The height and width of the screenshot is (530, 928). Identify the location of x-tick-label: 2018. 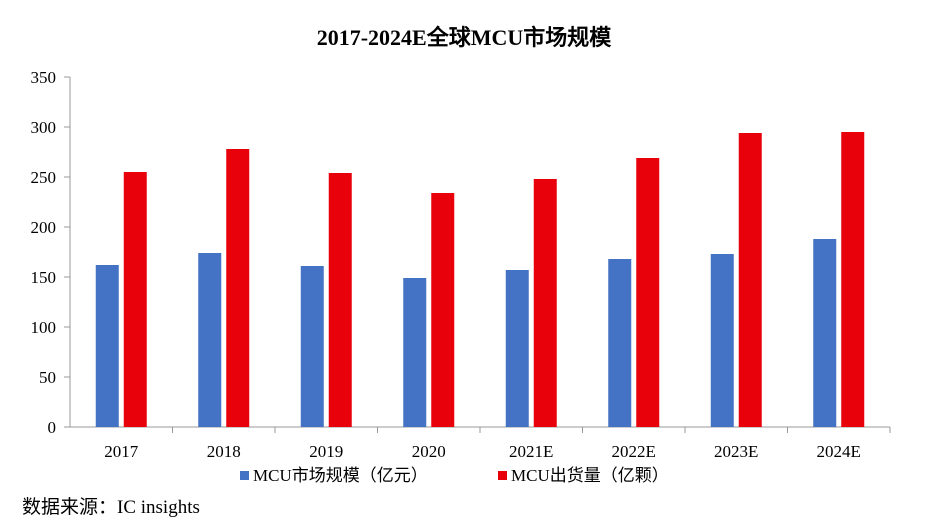
(224, 451).